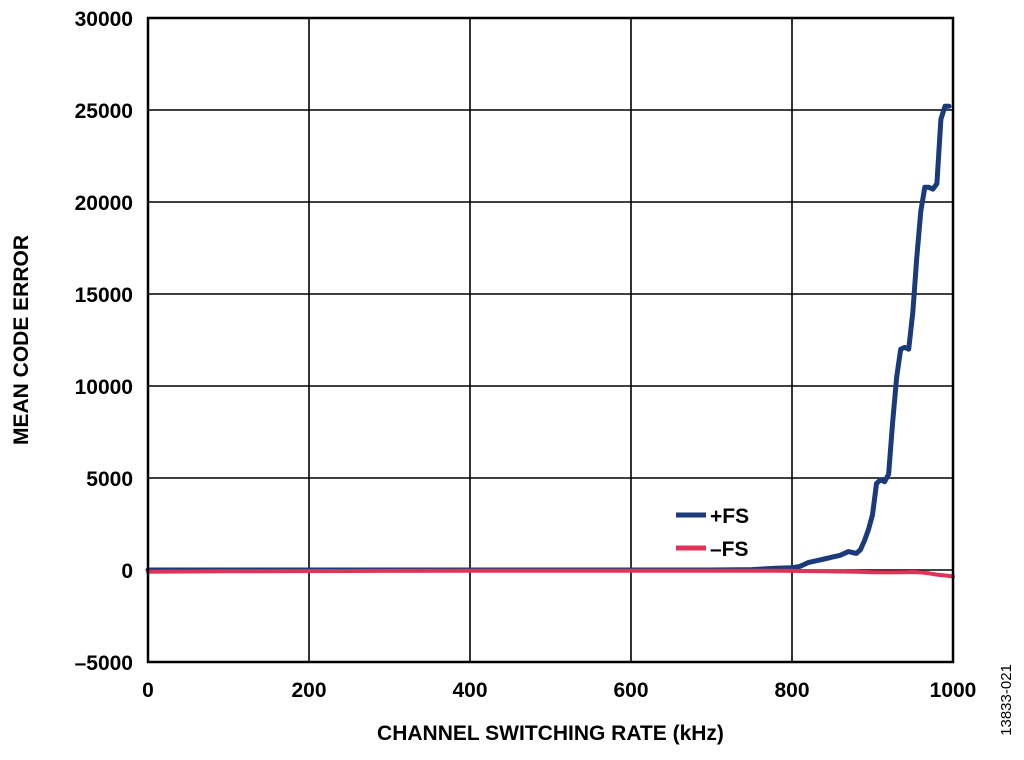 The width and height of the screenshot is (1024, 760). Describe the element at coordinates (104, 203) in the screenshot. I see `y-tick-label: 20000` at that location.